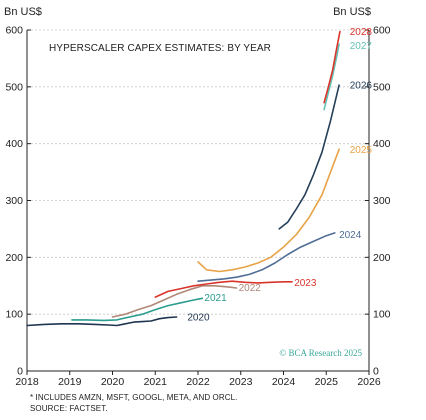  What do you see at coordinates (284, 382) in the screenshot?
I see `x-tick-label-2024: 2024` at bounding box center [284, 382].